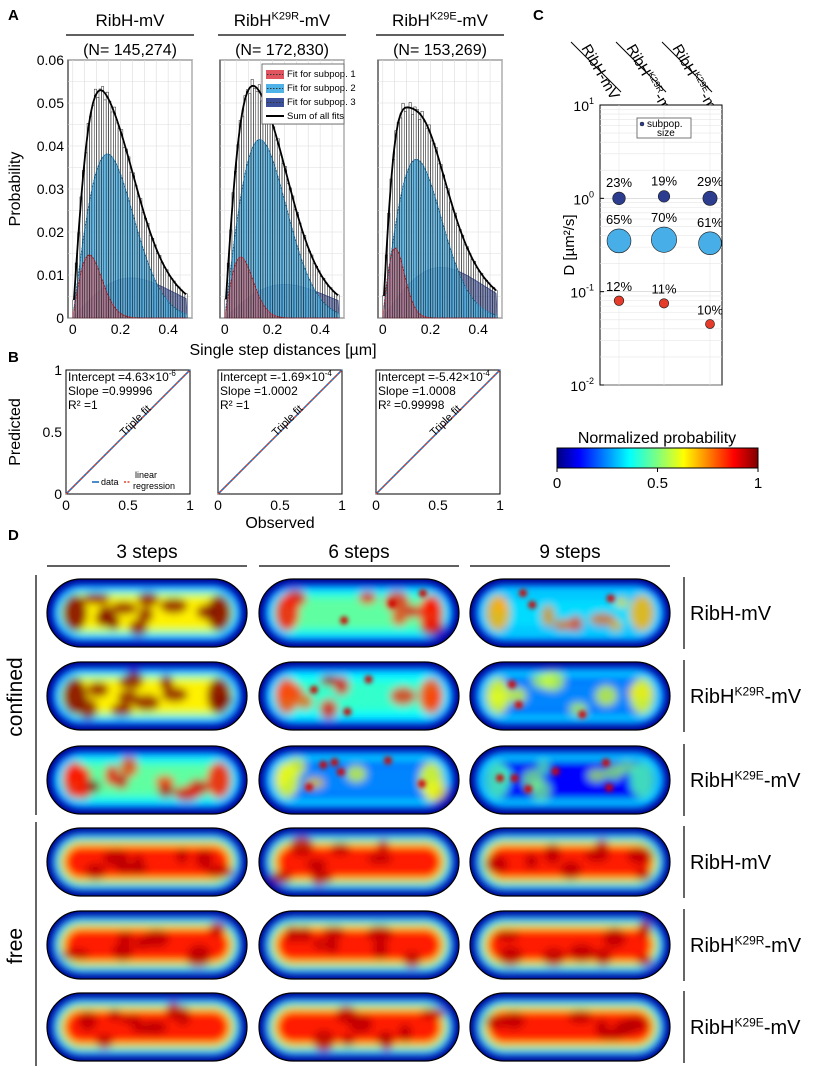  I want to click on panel-letter-b: B, so click(13, 357).